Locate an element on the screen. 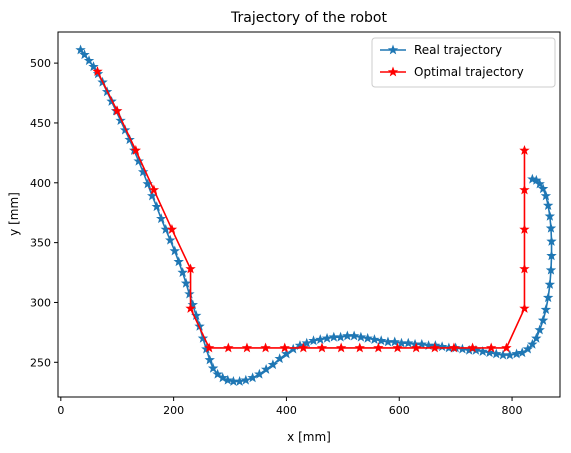  y-tick-label: 450 is located at coordinates (40, 123).